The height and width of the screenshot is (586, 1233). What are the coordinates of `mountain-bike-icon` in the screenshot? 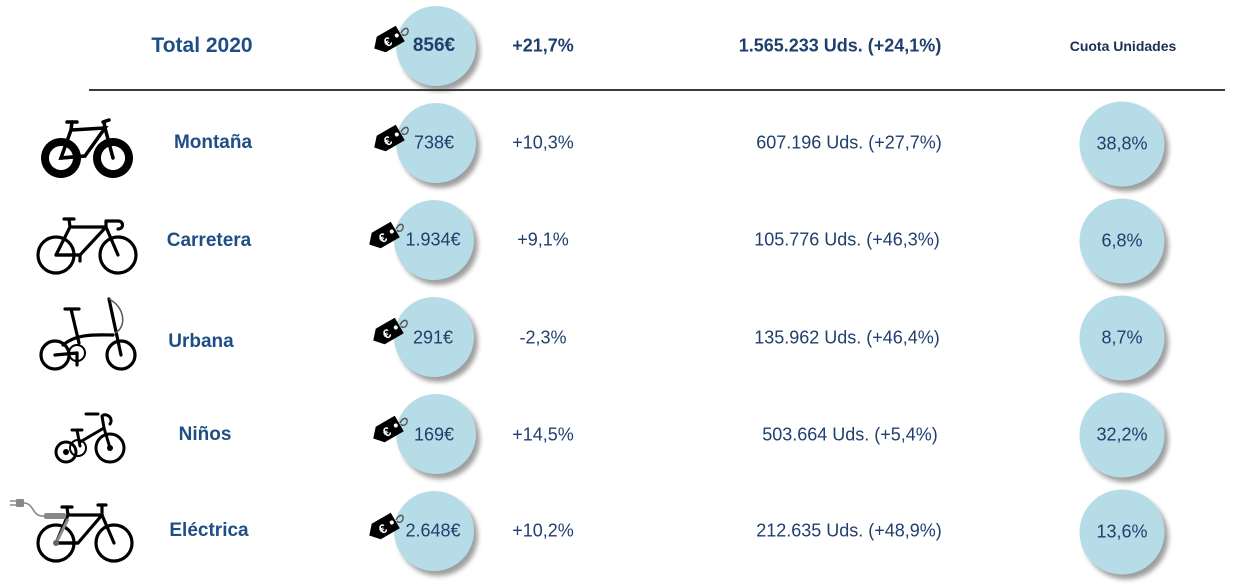 It's located at (87, 148).